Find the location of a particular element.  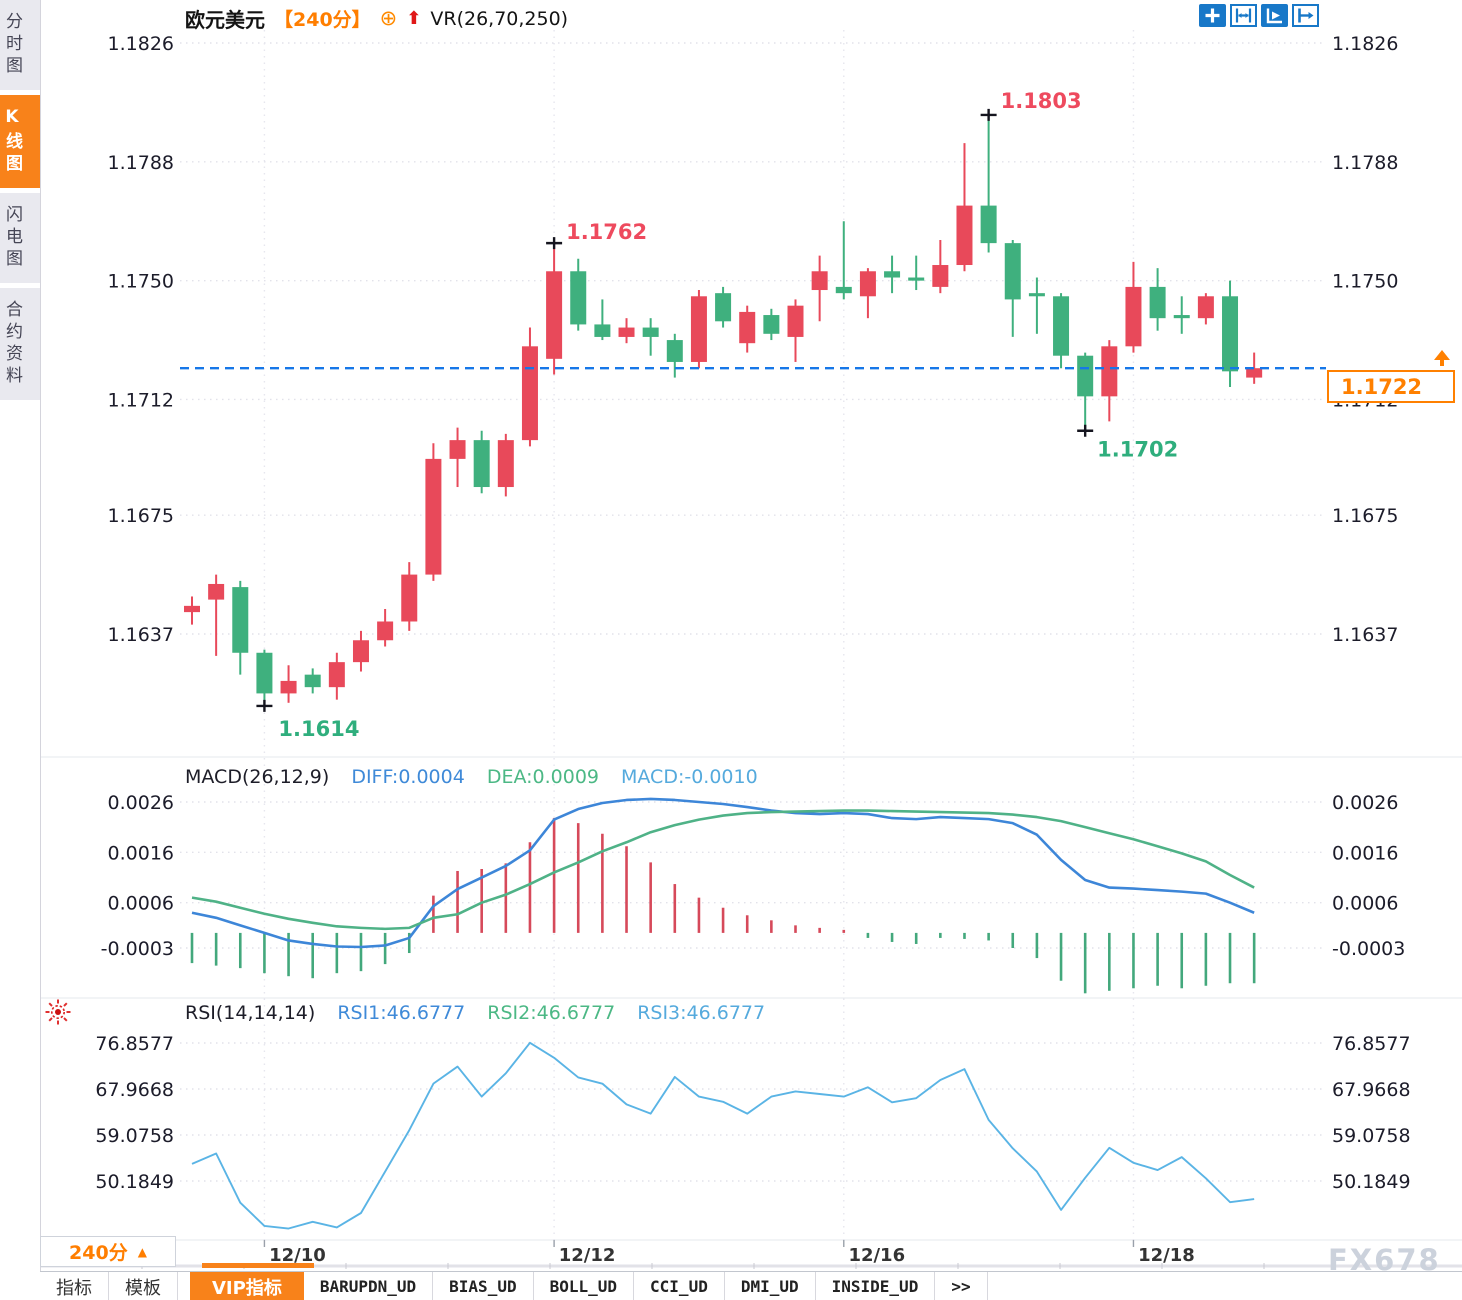

sidebar-item-contract-info: 合约资料 is located at coordinates (20, 344).